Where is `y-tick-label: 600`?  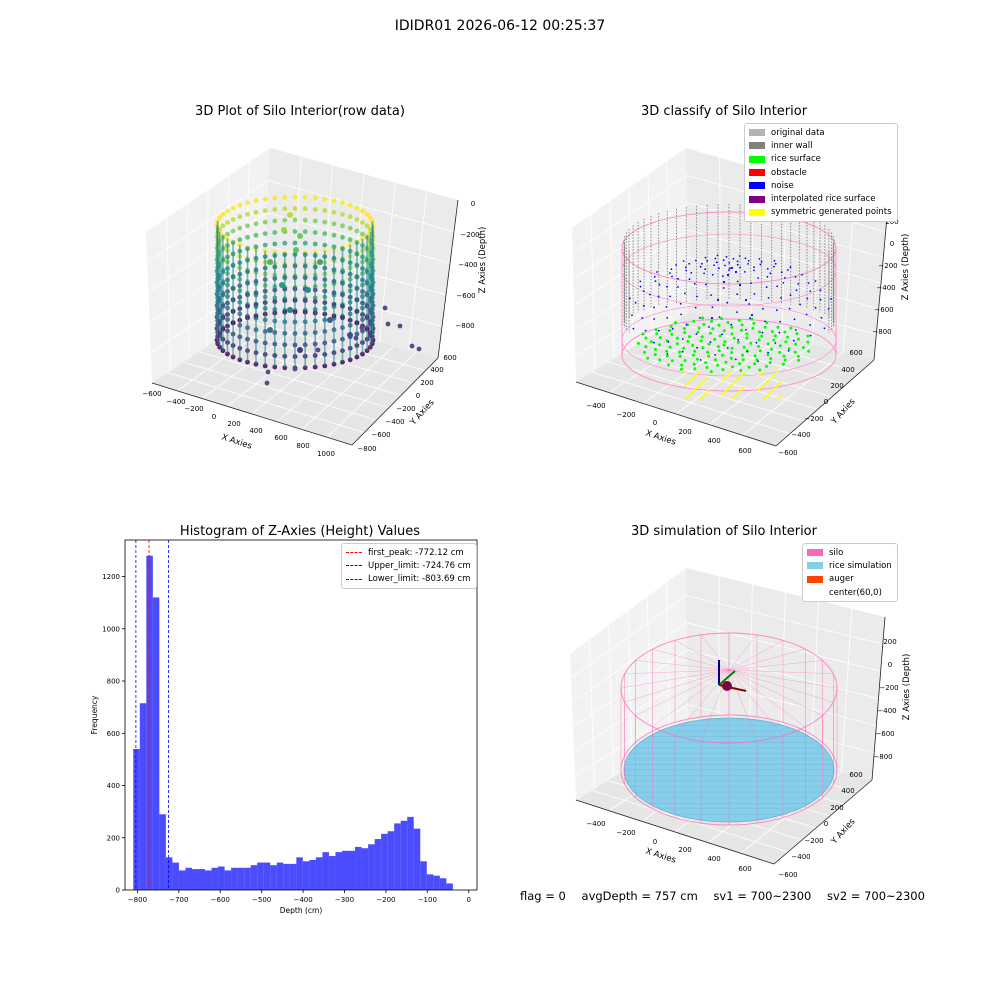 y-tick-label: 600 is located at coordinates (113, 734).